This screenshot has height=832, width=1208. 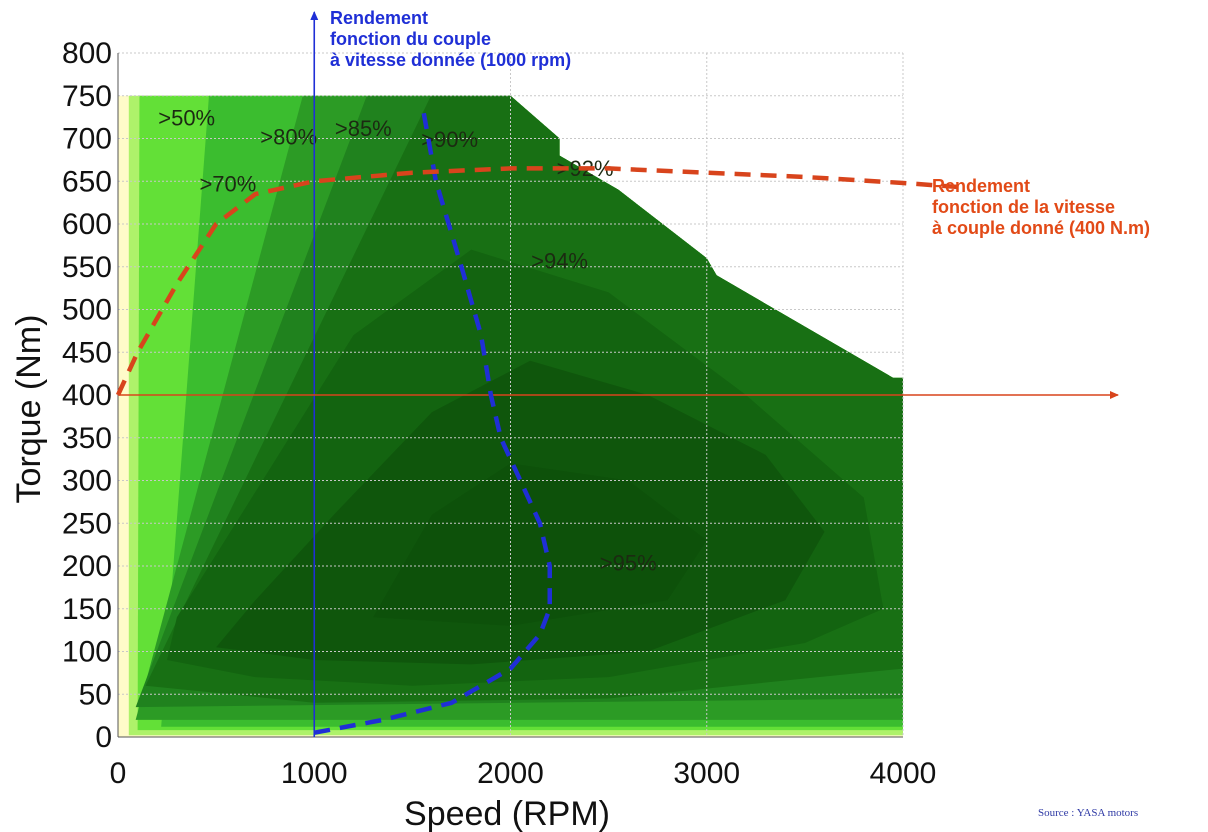 What do you see at coordinates (510, 773) in the screenshot?
I see `x-tick-label: 2000` at bounding box center [510, 773].